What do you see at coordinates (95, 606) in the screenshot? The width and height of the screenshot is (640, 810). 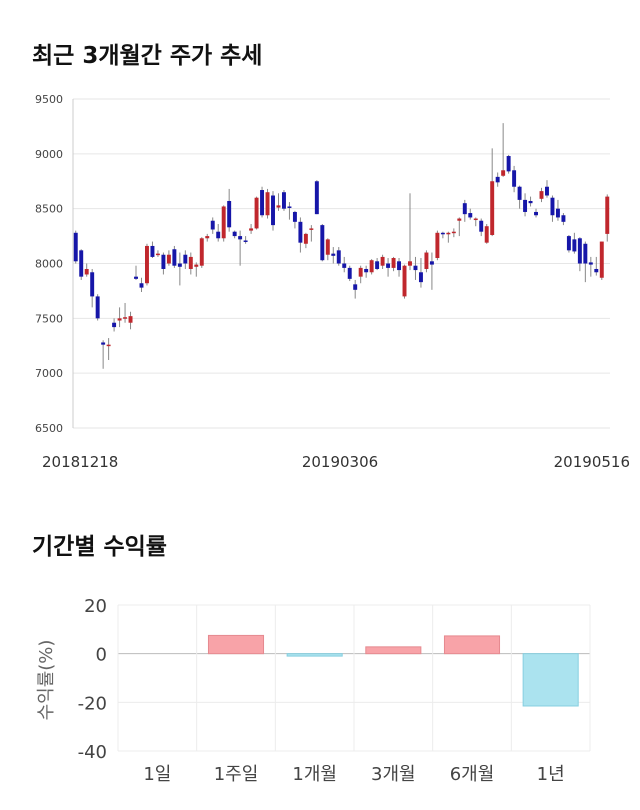 I see `y-tick-label: 20` at bounding box center [95, 606].